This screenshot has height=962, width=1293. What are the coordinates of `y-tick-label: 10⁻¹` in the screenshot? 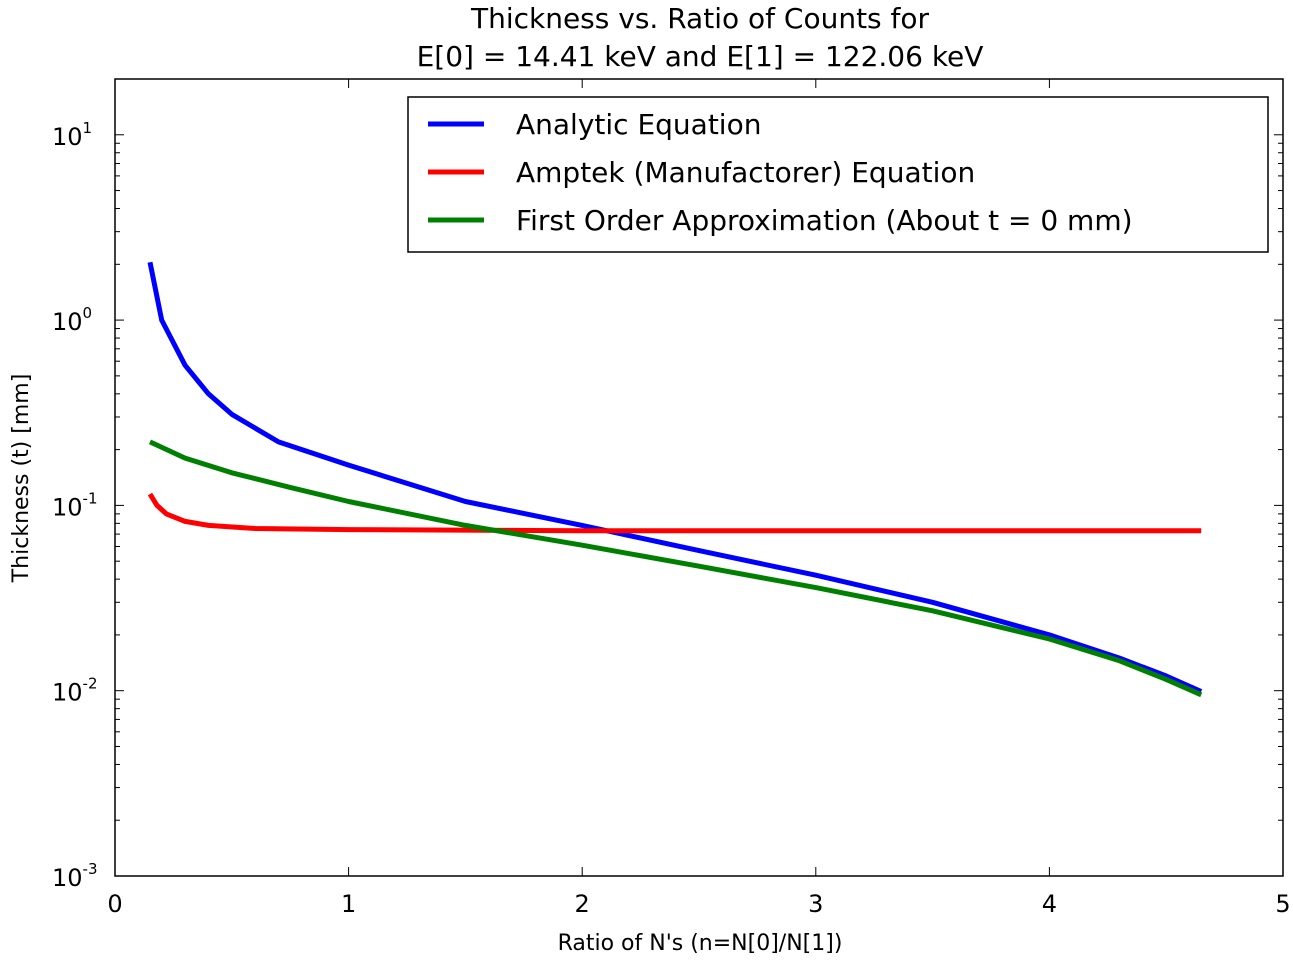 It's located at (75, 505).